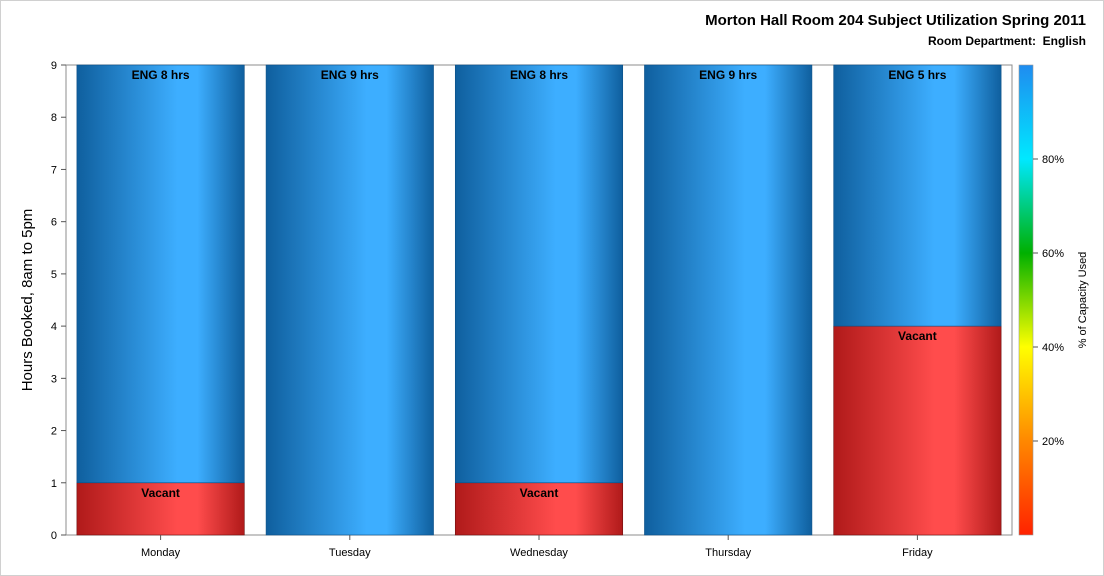 The height and width of the screenshot is (576, 1104). What do you see at coordinates (54, 66) in the screenshot?
I see `y-tick-label: 9` at bounding box center [54, 66].